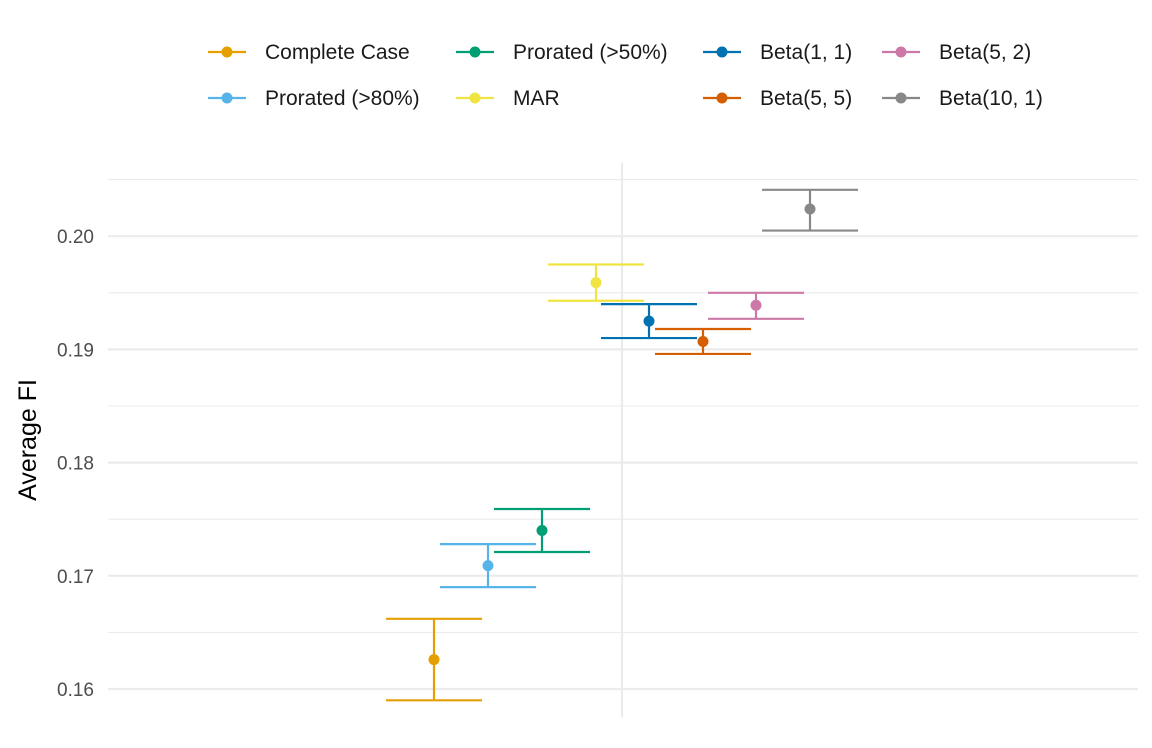  I want to click on legend-label: Beta(5, 5), so click(806, 98).